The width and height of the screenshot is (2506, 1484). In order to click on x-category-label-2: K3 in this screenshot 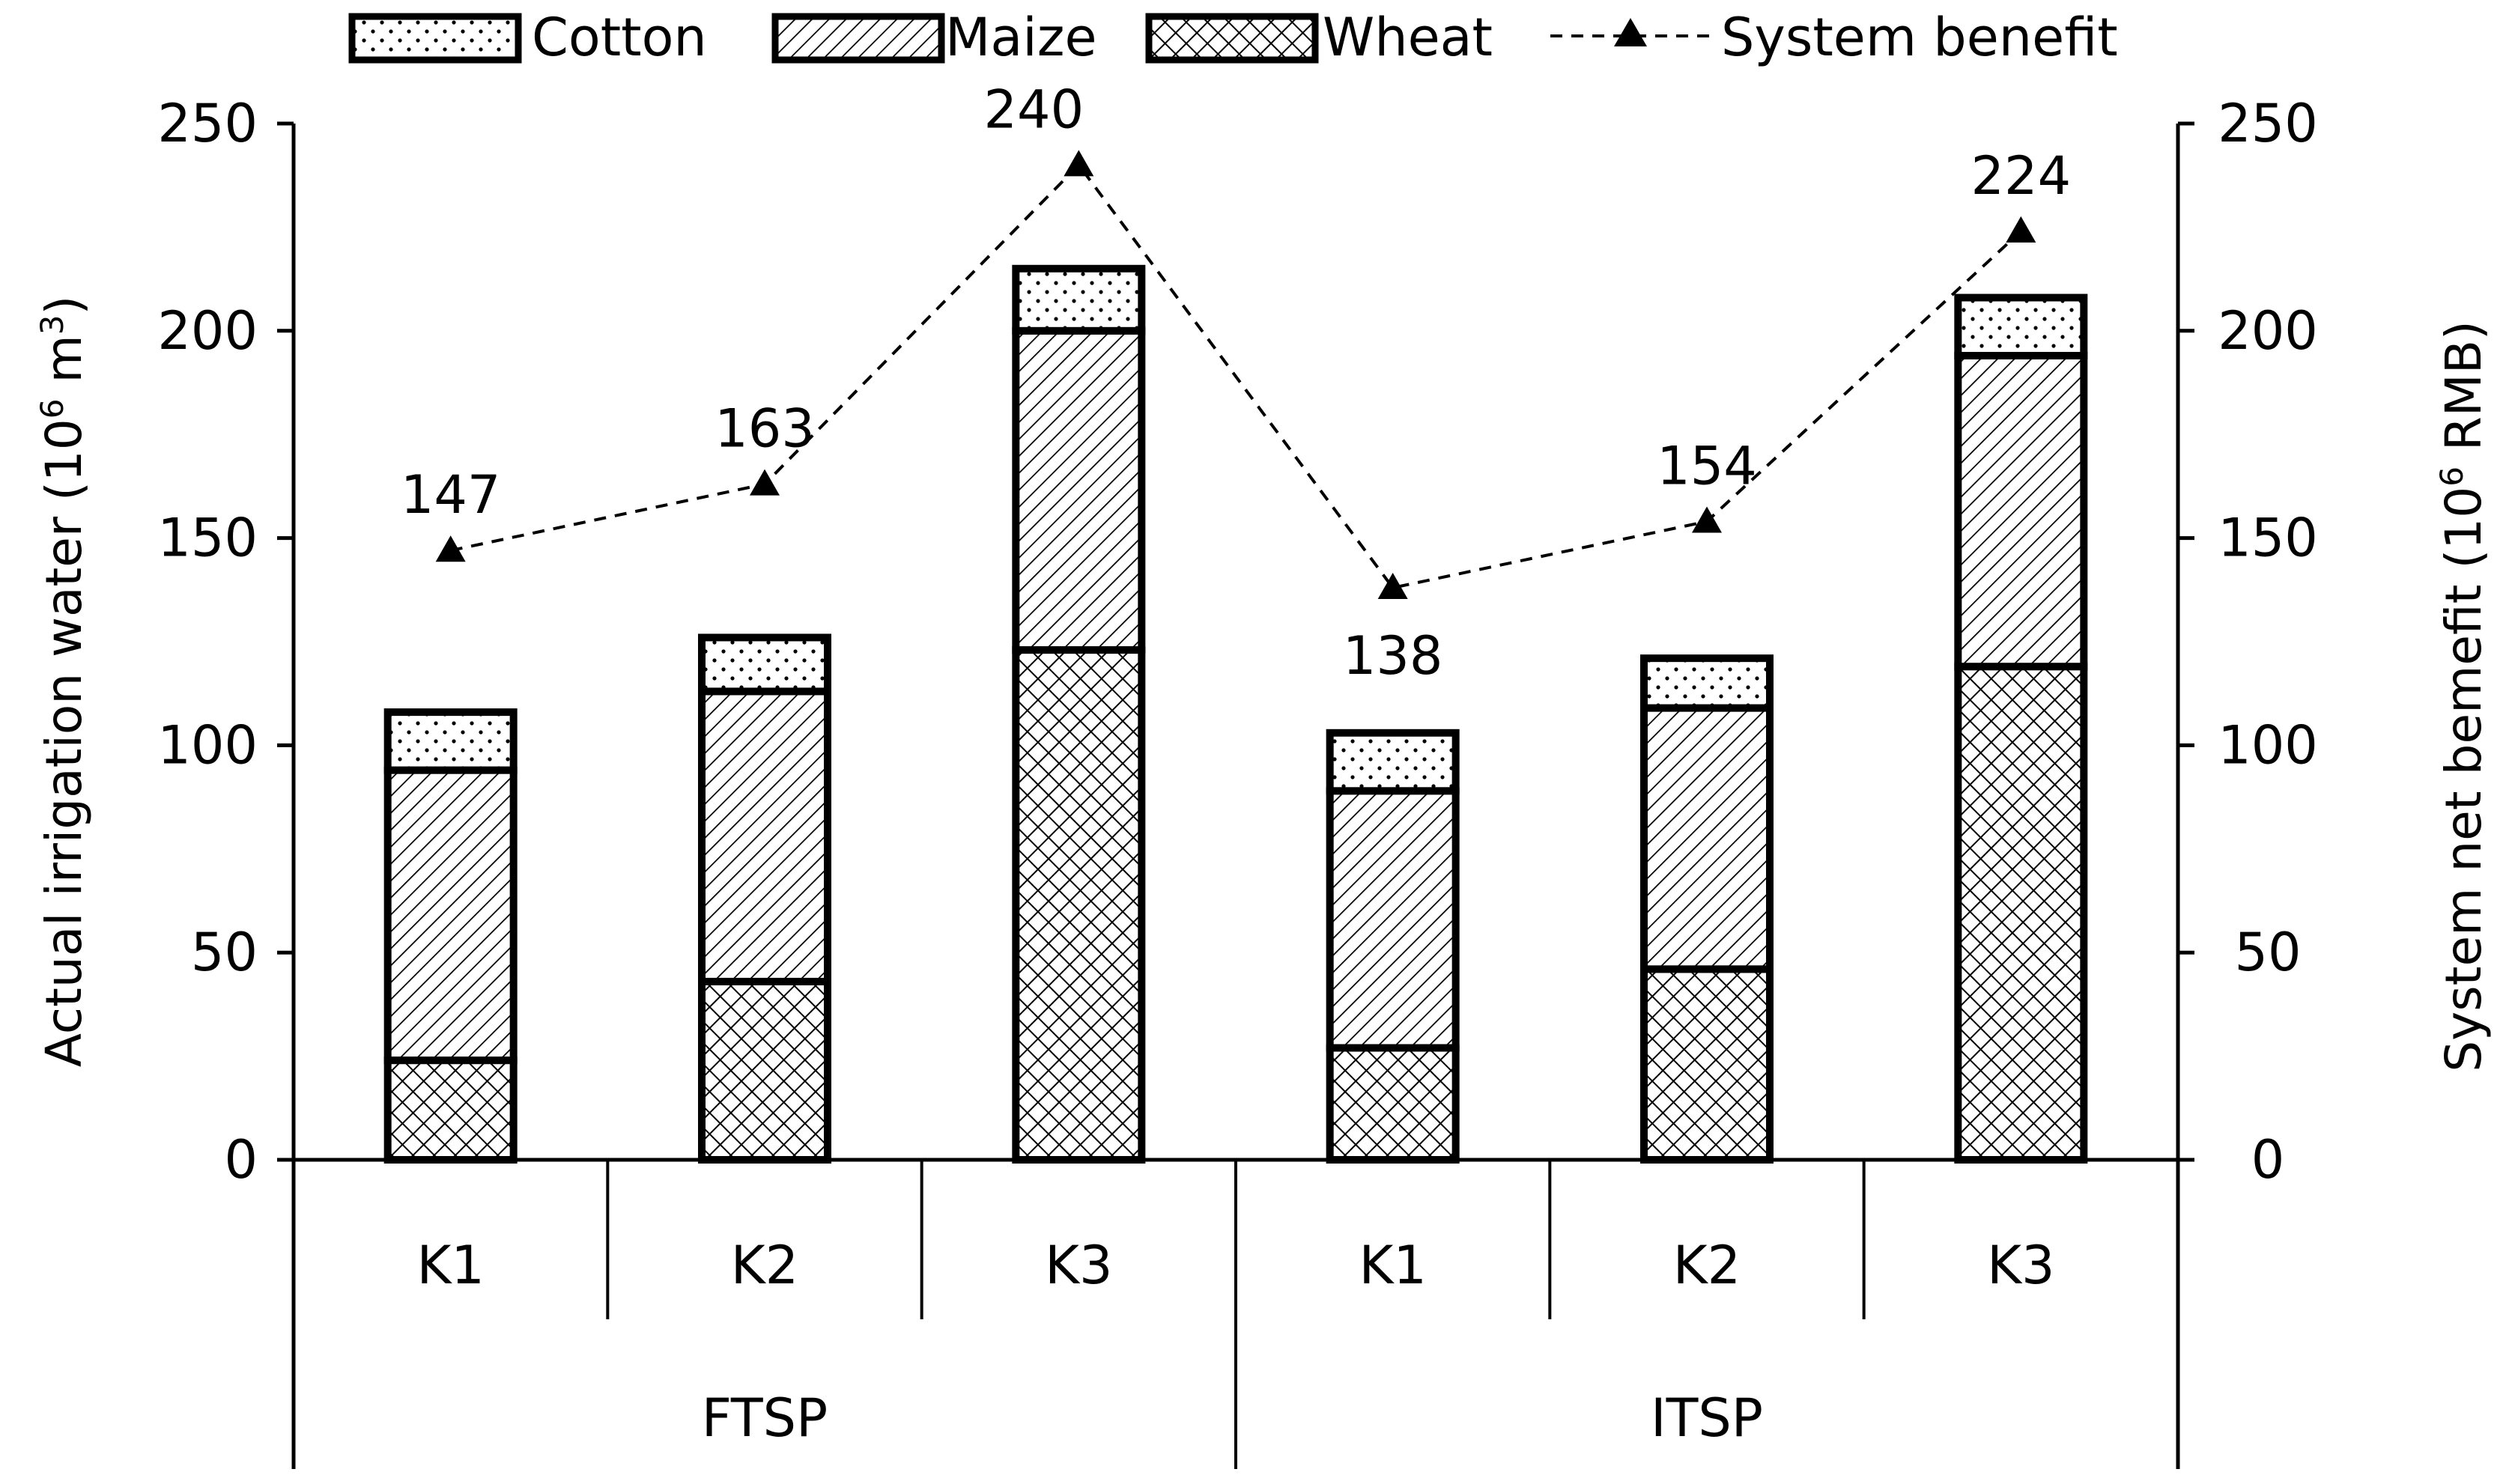, I will do `click(1079, 1265)`.